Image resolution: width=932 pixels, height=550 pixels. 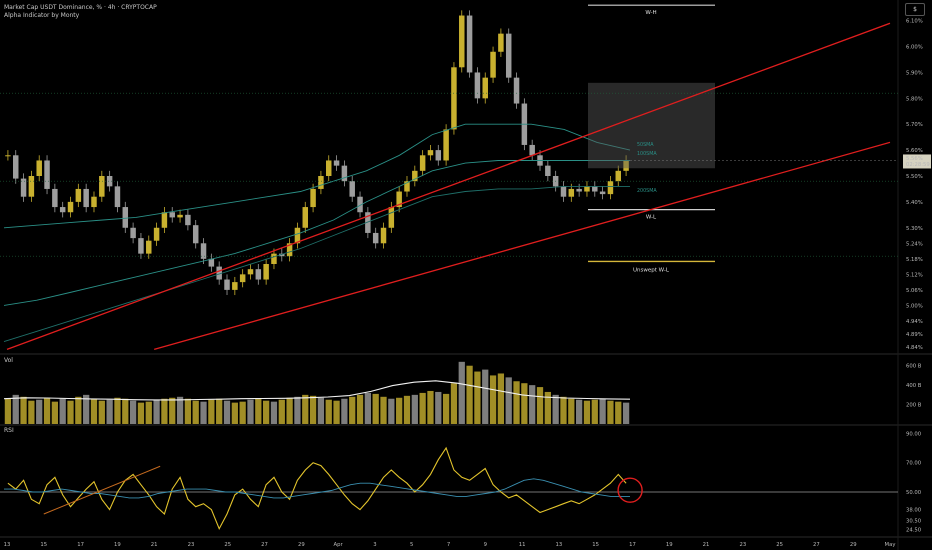 I want to click on sma-200-label: 200SMA, so click(x=647, y=191).